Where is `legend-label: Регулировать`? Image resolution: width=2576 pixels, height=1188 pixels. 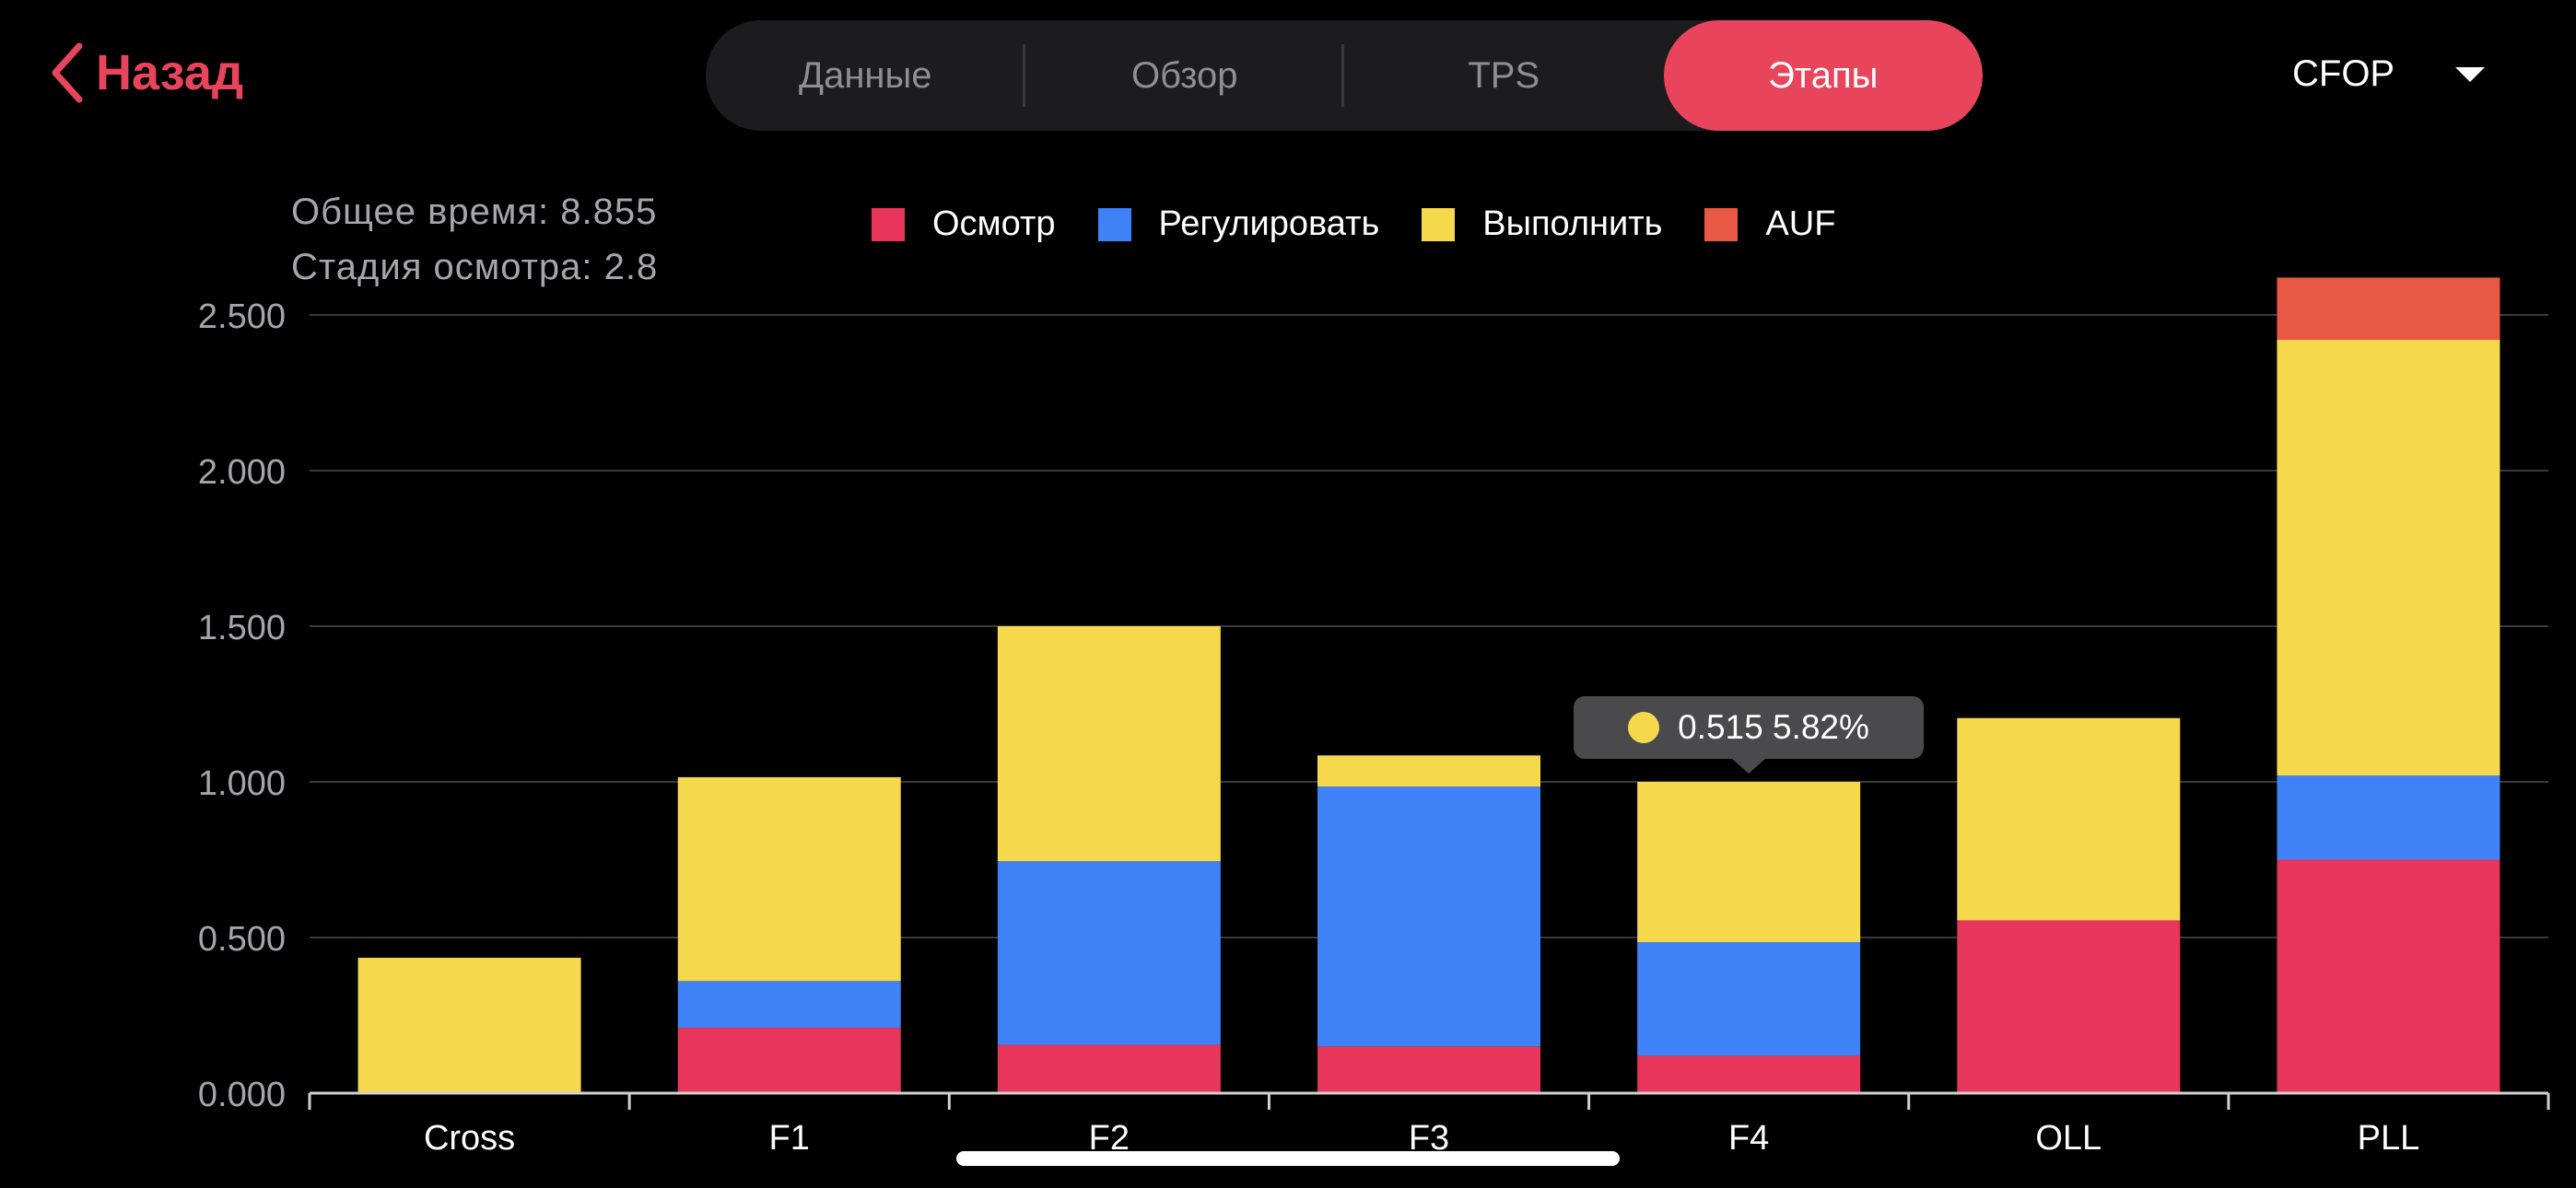 legend-label: Регулировать is located at coordinates (1269, 223).